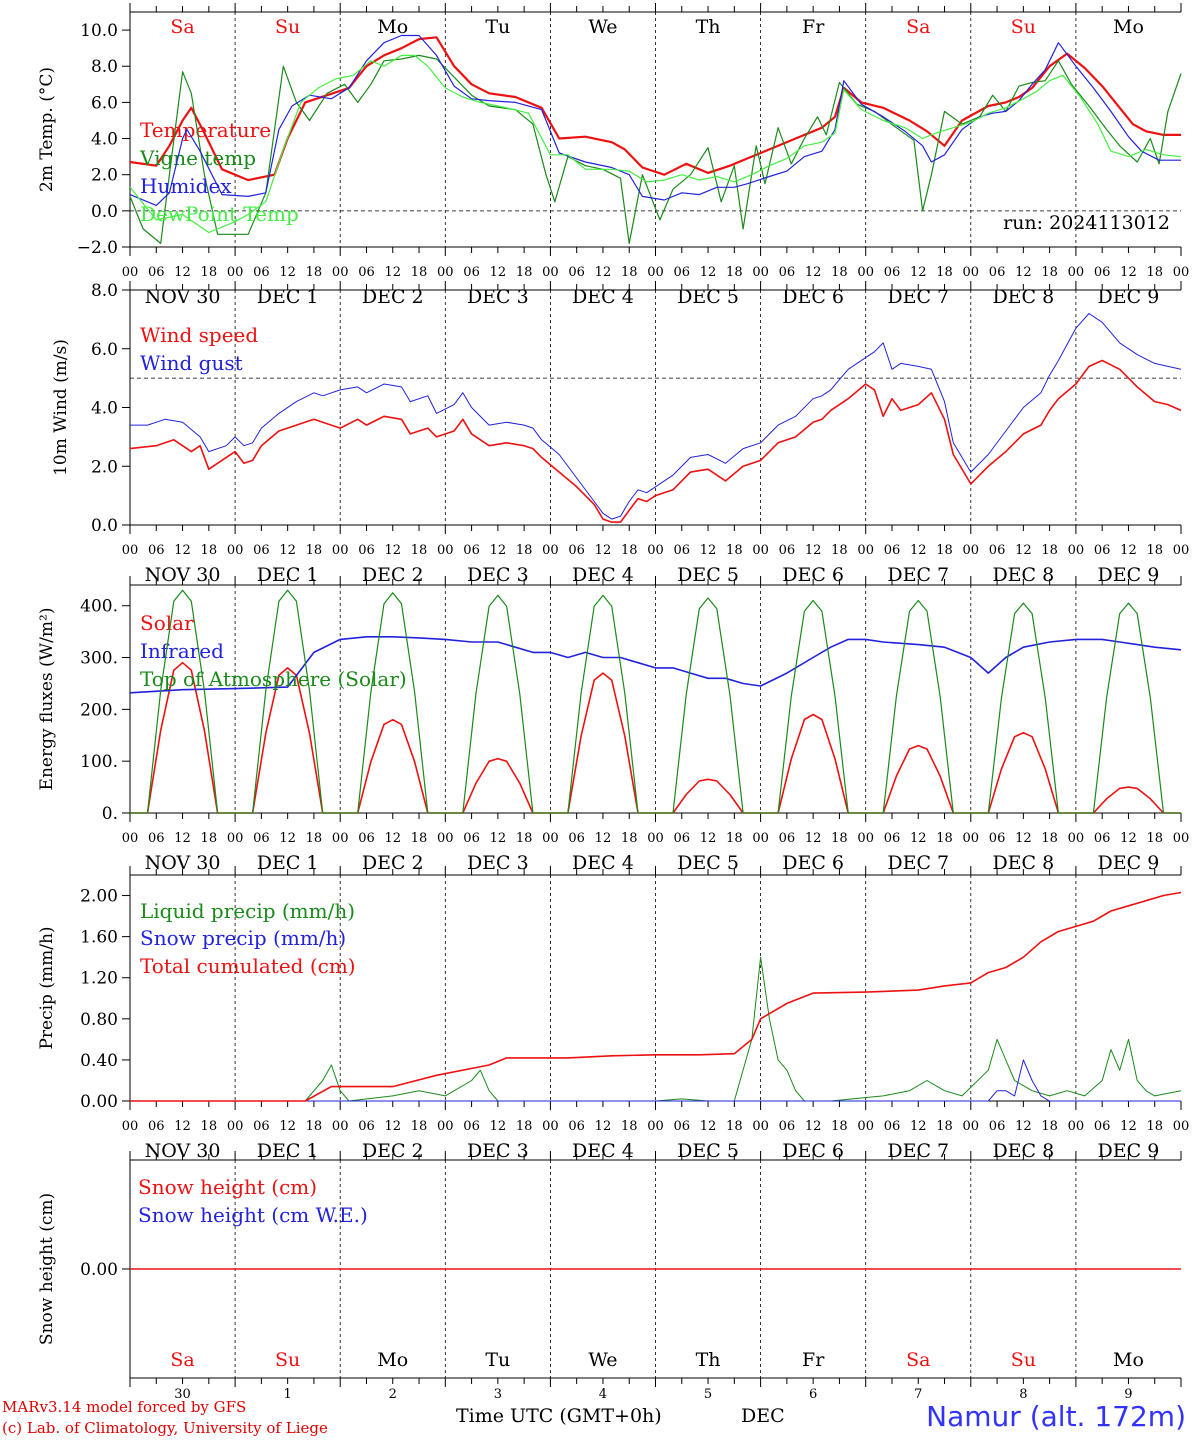 This screenshot has height=1444, width=1194. I want to click on y-tick-label: 6.0, so click(104, 103).